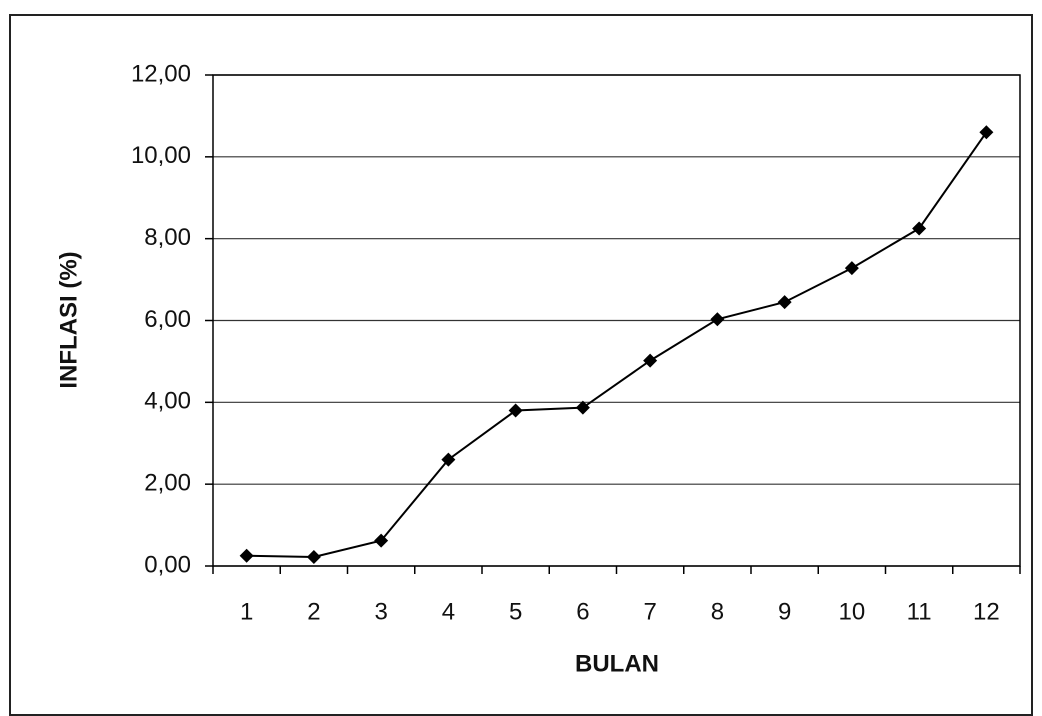  What do you see at coordinates (246, 611) in the screenshot?
I see `x-tick-label: 1` at bounding box center [246, 611].